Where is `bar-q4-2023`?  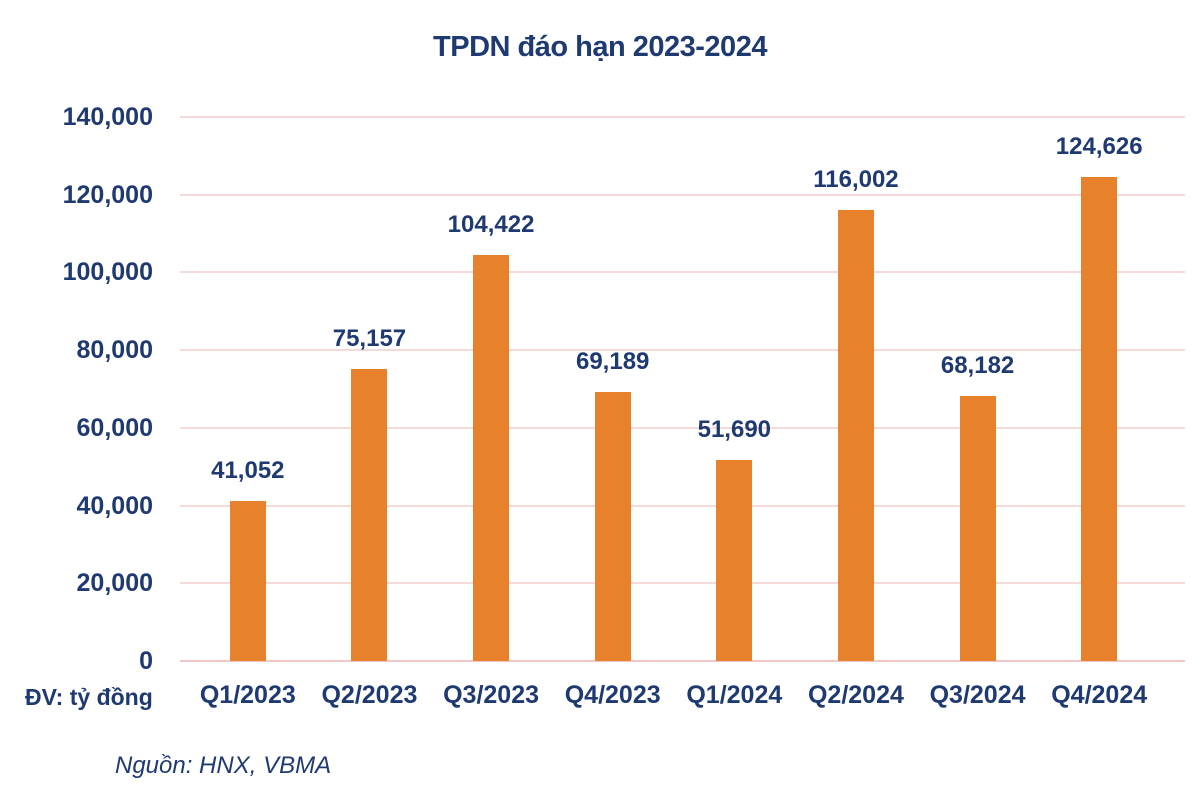 bar-q4-2023 is located at coordinates (612, 526).